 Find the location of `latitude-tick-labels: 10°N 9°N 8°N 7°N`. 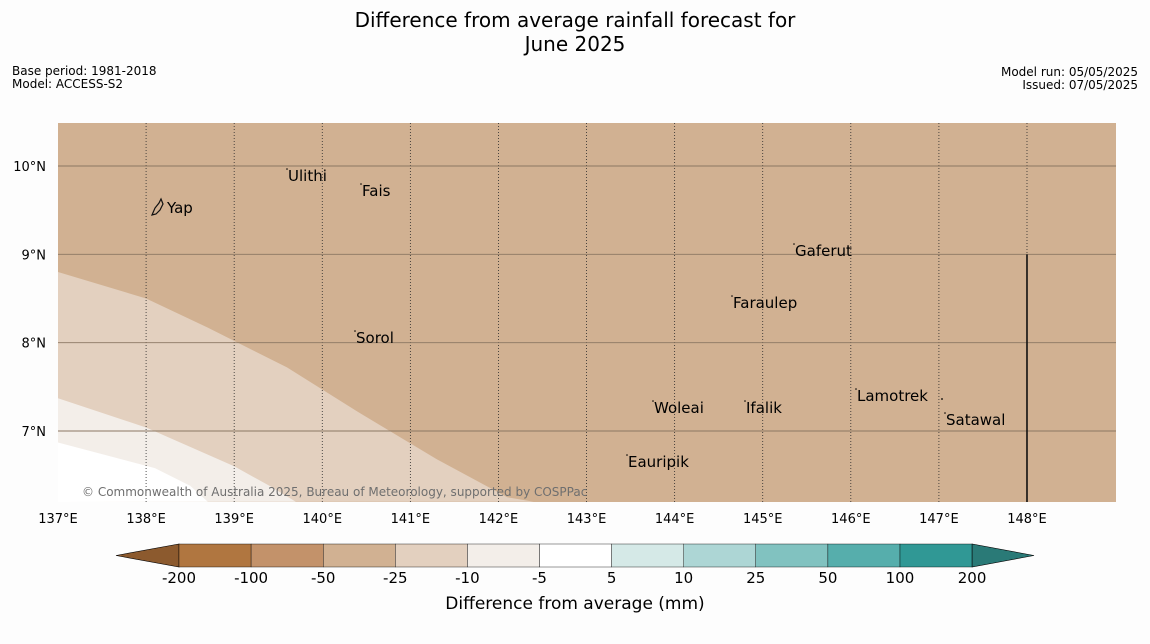

latitude-tick-labels: 10°N 9°N 8°N 7°N is located at coordinates (29, 300).